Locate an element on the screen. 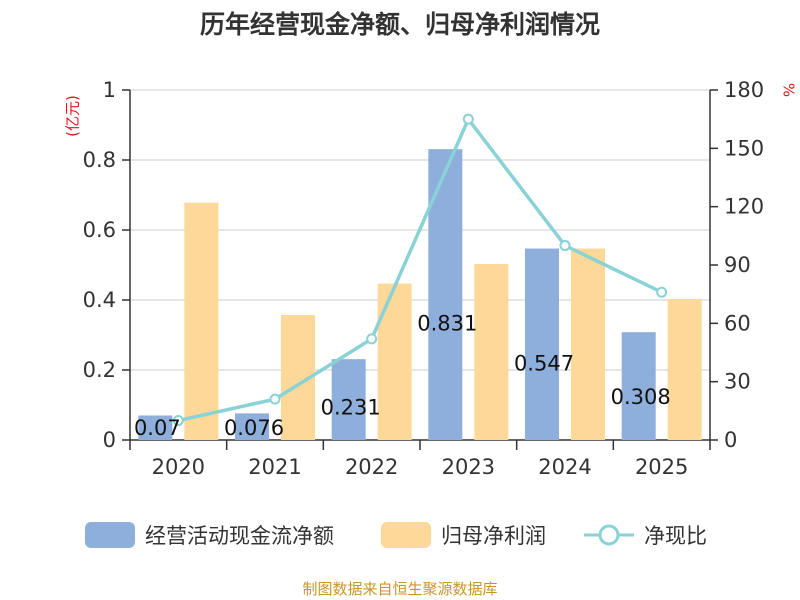 Image resolution: width=800 pixels, height=600 pixels. legend-label-ratio: 净现比 is located at coordinates (675, 536).